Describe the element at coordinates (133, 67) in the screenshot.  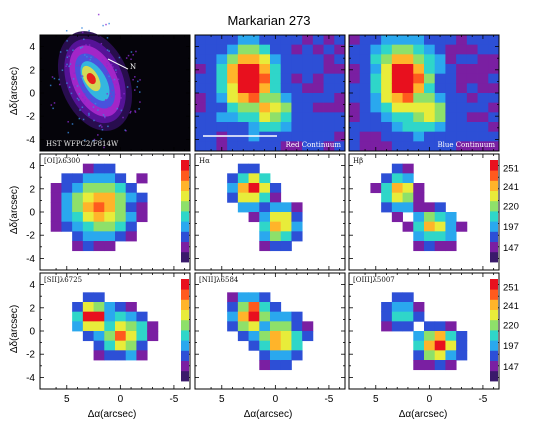
I see `north-arrow-label: N` at that location.